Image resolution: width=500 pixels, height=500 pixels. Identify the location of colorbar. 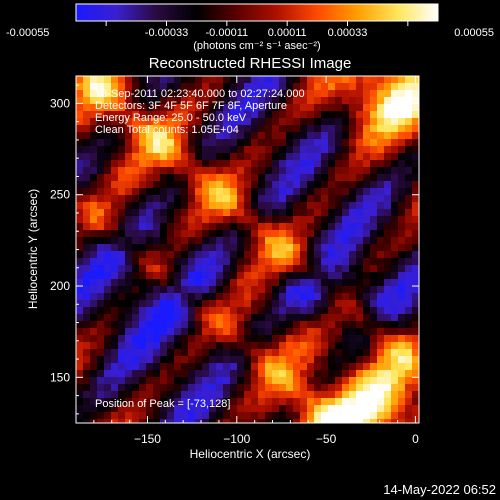
(257, 12).